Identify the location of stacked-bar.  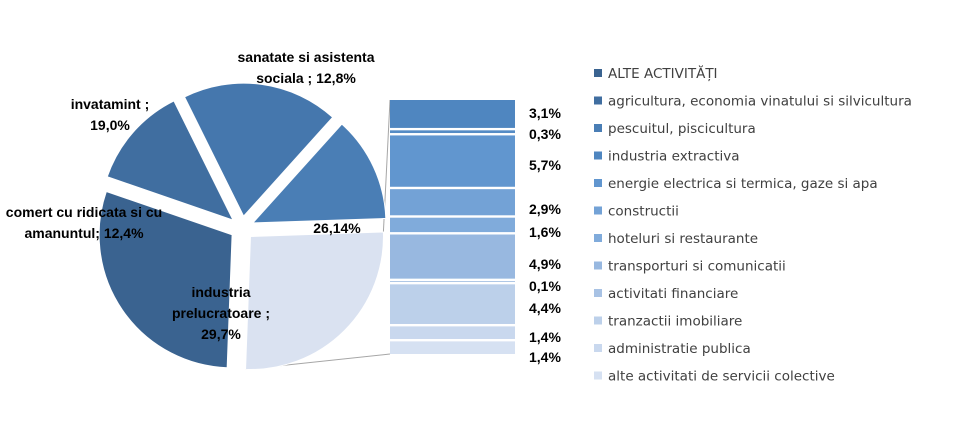
(452, 227).